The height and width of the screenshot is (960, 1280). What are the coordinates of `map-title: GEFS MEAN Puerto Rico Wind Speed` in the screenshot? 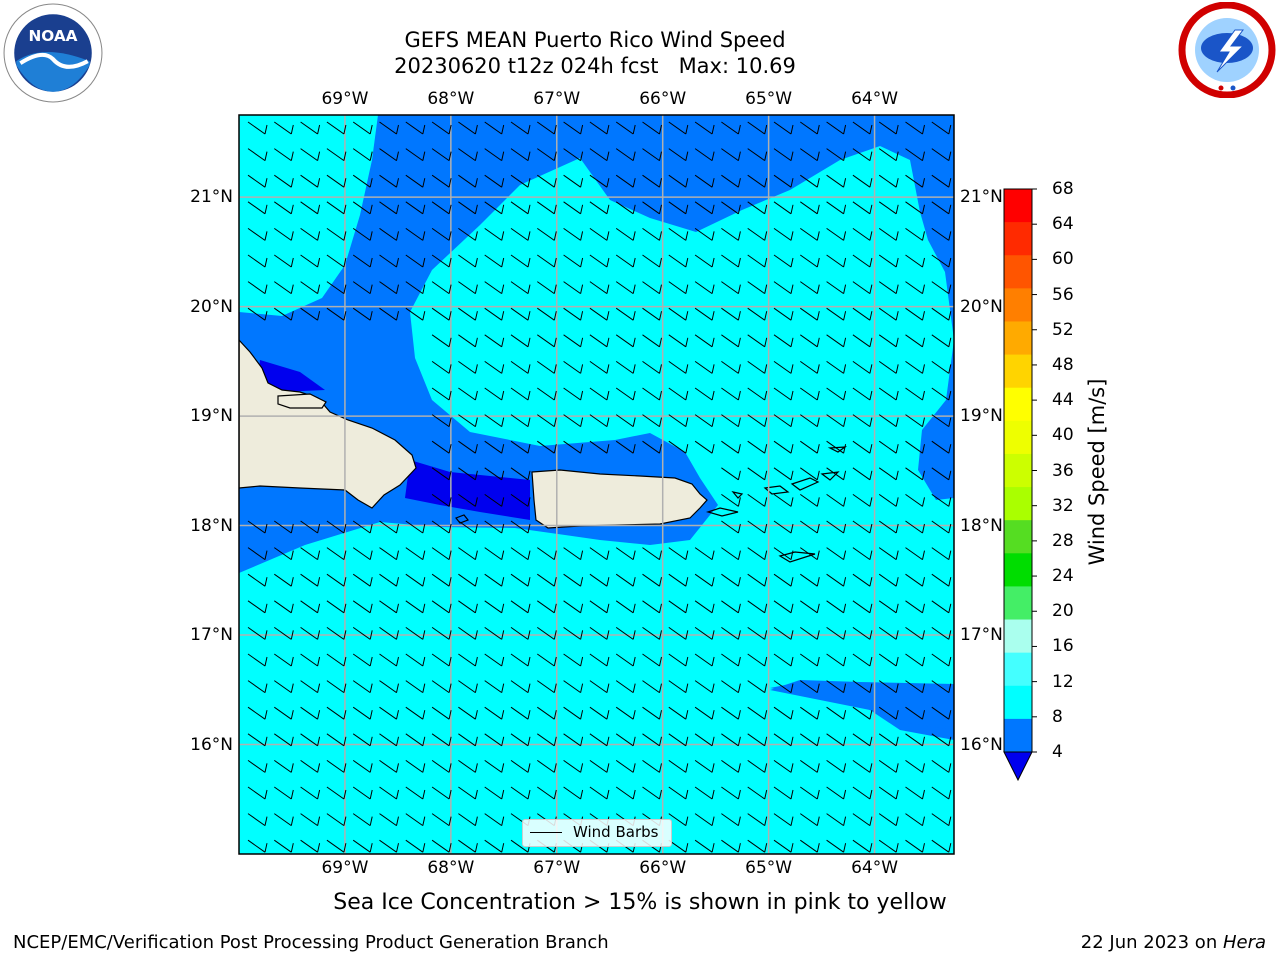 It's located at (595, 40).